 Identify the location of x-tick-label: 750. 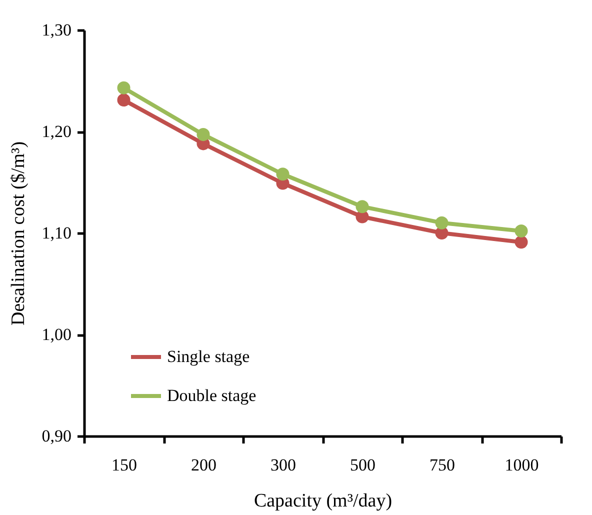
(442, 465).